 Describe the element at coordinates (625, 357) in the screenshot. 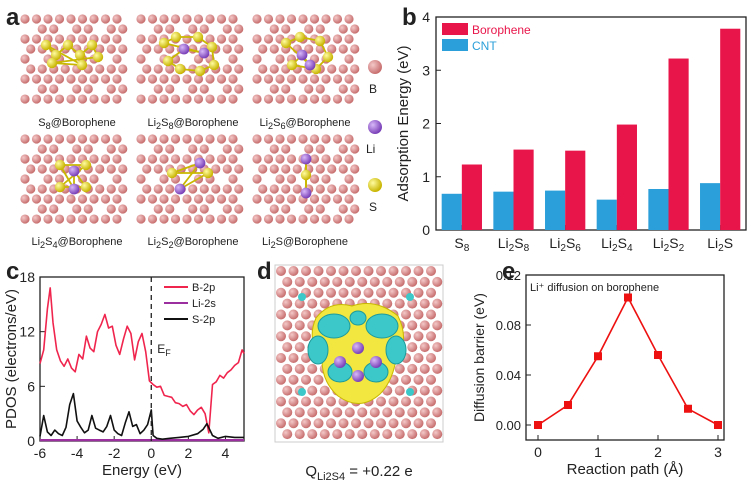

I see `plot-frame` at that location.